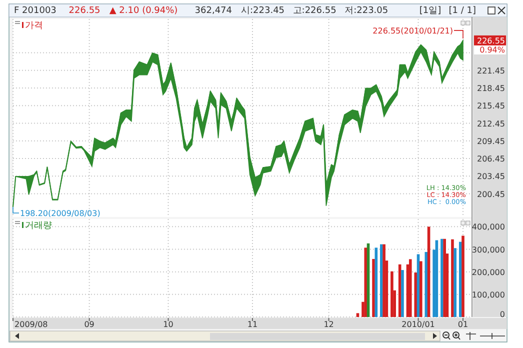  Describe the element at coordinates (488, 227) in the screenshot. I see `y-tick-label: 400,000` at that location.